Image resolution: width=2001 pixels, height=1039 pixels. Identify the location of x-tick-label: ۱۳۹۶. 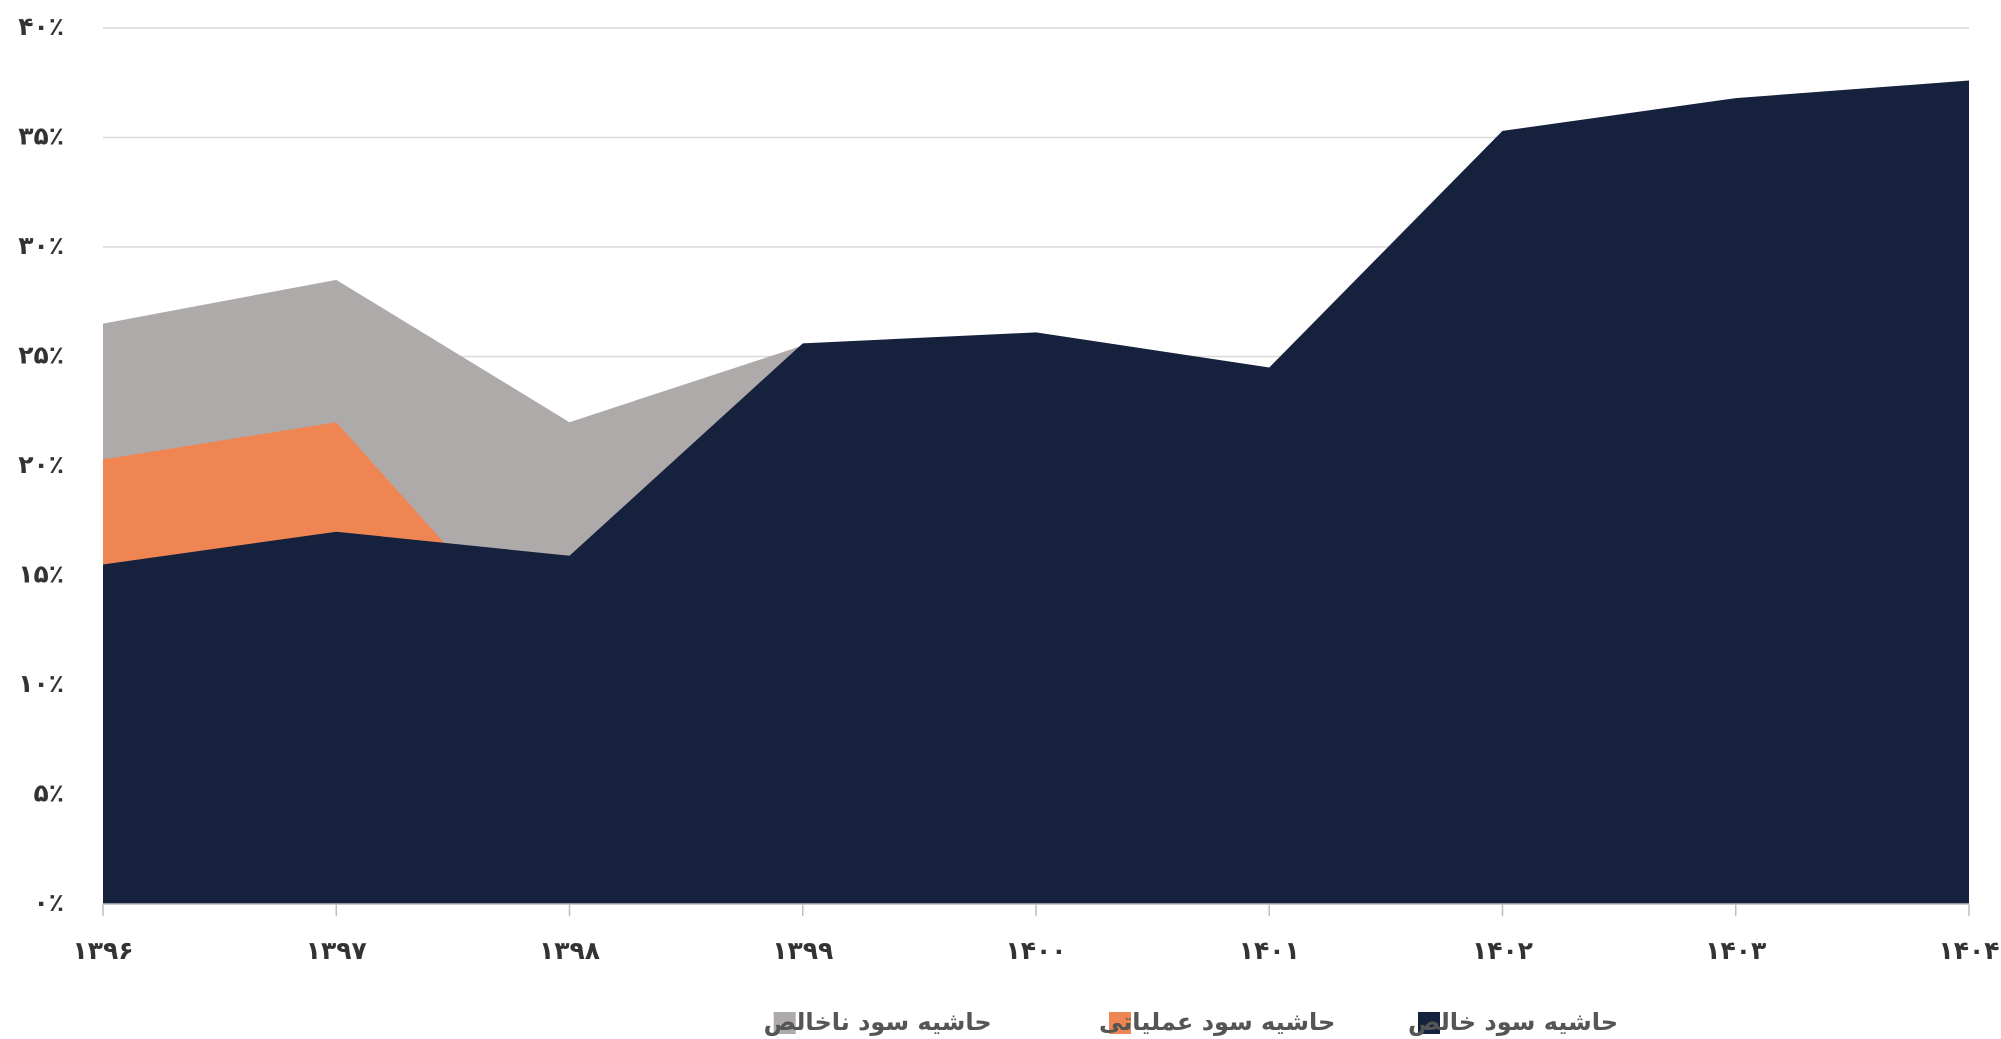
(102, 950).